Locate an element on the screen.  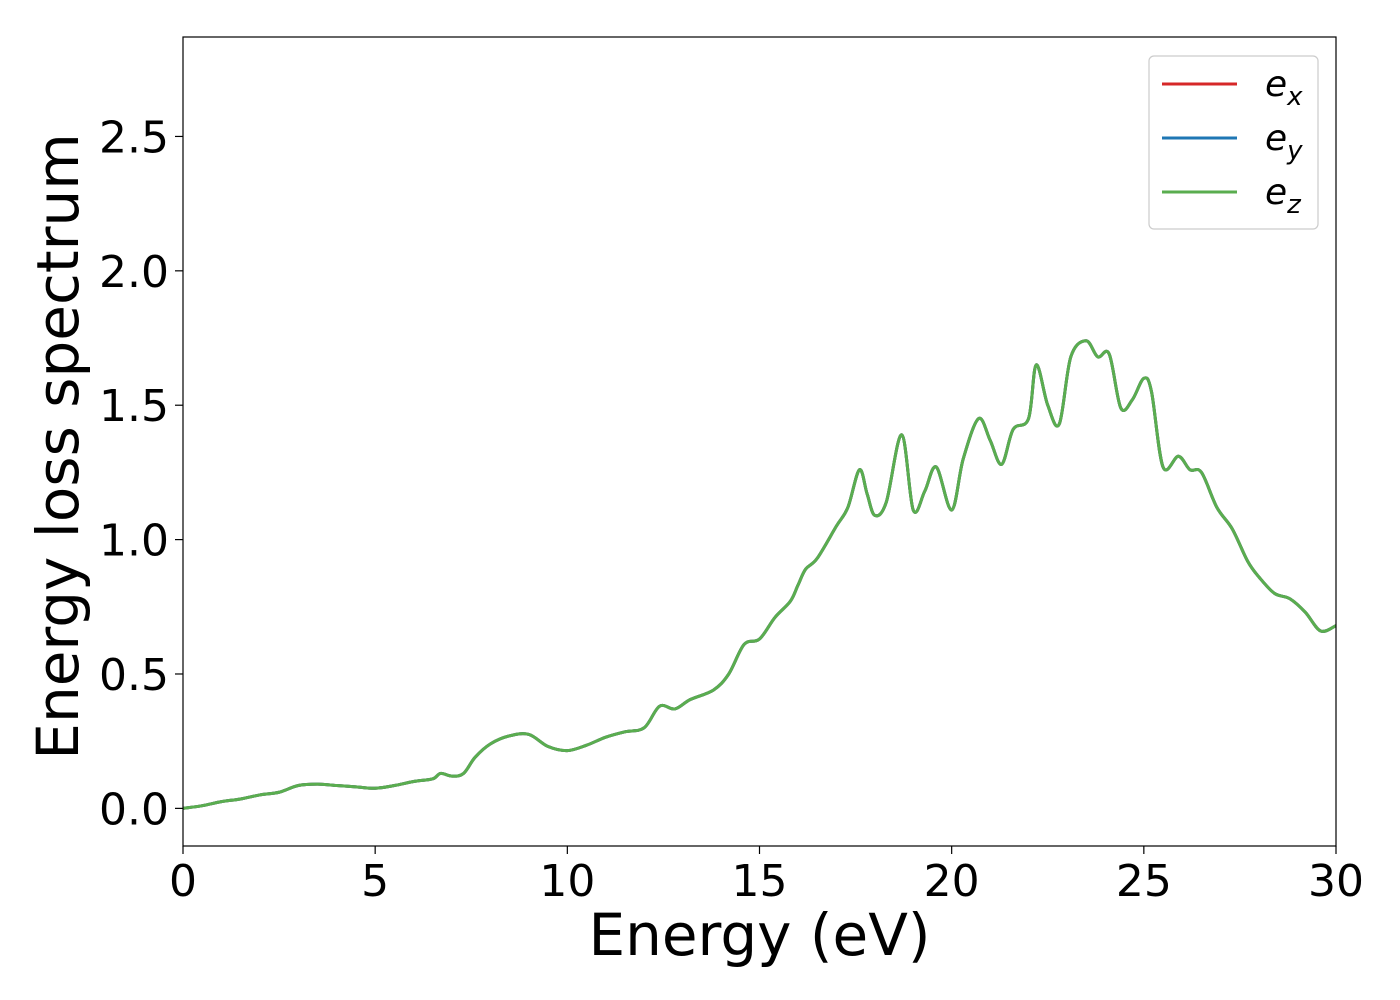
y-tick-label: 1.5 is located at coordinates (134, 406).